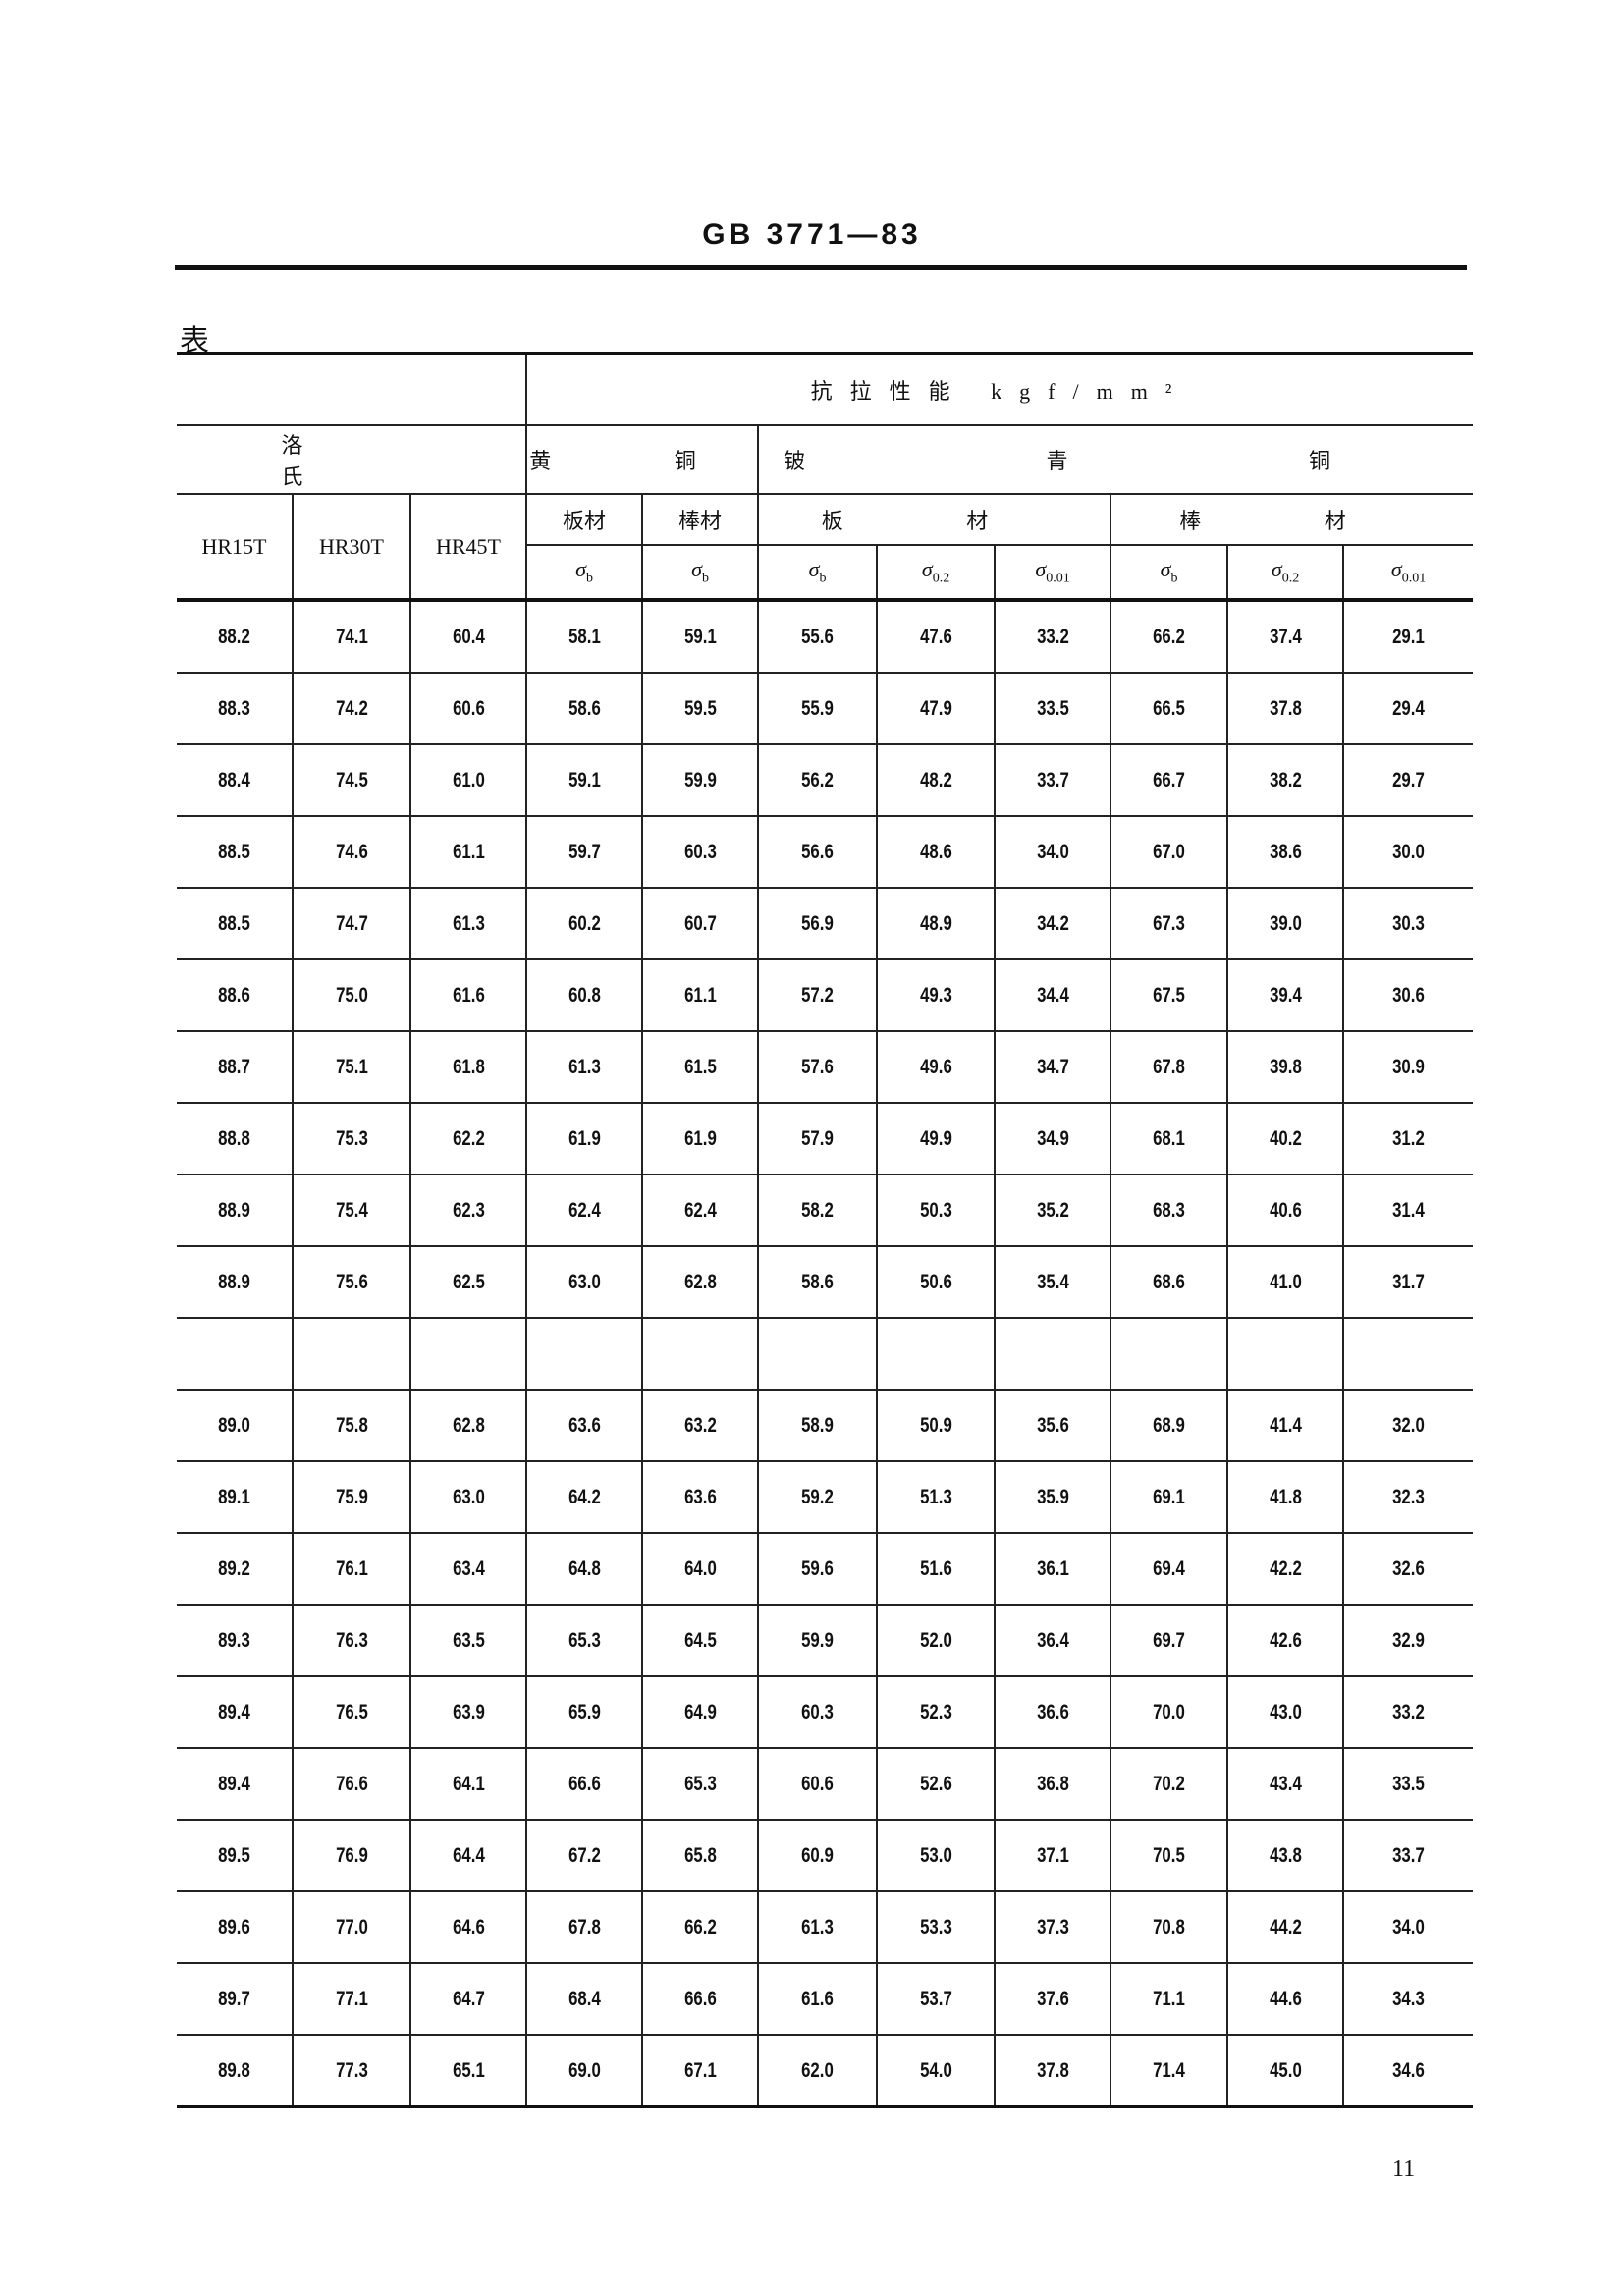 The height and width of the screenshot is (2296, 1624). What do you see at coordinates (1408, 1425) in the screenshot?
I see `cell-value: 32.0` at bounding box center [1408, 1425].